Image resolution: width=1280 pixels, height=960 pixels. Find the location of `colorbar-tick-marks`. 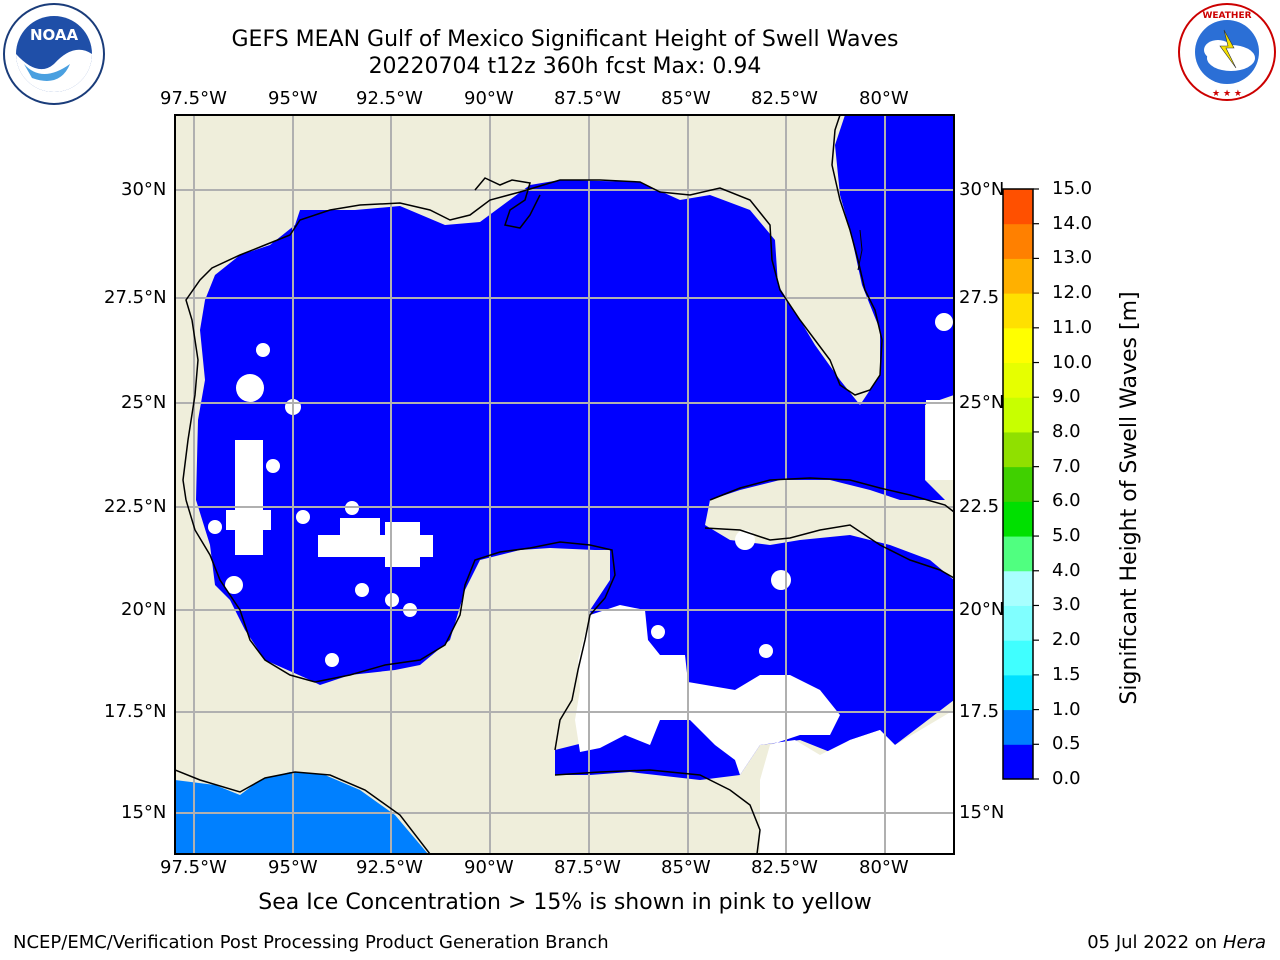

colorbar-tick-marks is located at coordinates (1036, 484).